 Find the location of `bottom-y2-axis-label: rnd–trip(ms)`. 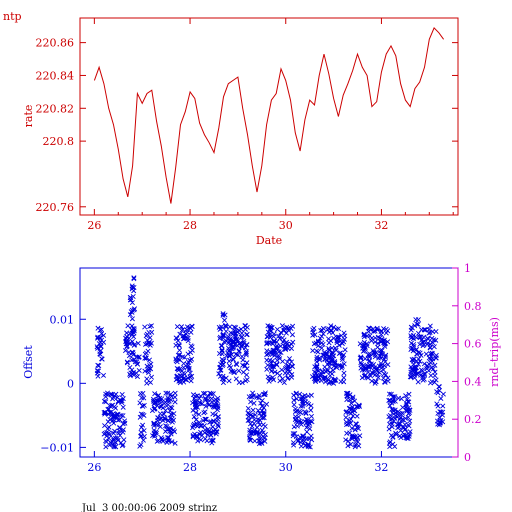

bottom-y2-axis-label: rnd–trip(ms) is located at coordinates (494, 352).